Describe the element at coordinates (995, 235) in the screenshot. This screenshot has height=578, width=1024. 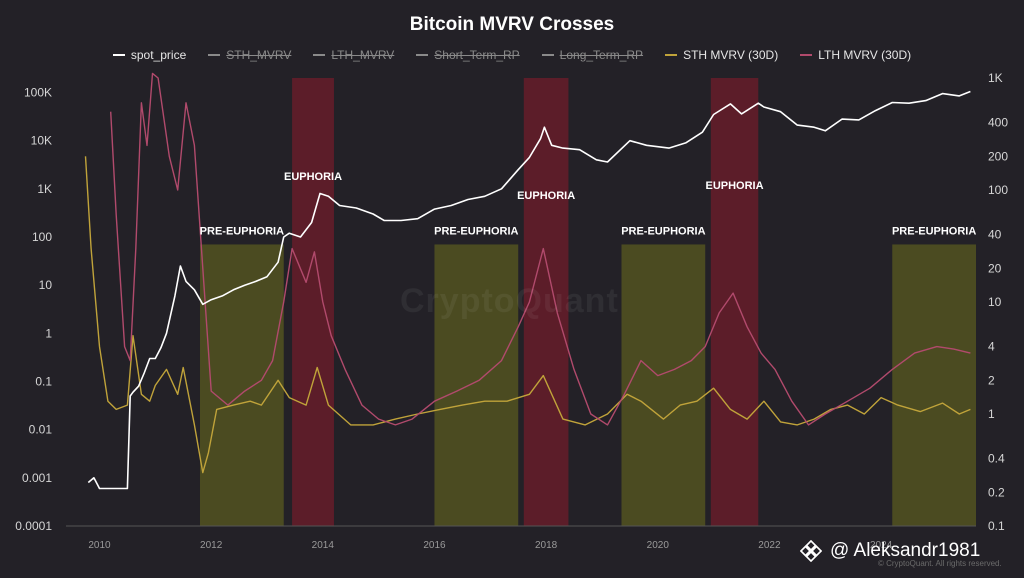
I see `y-right-tick-label: 40` at that location.